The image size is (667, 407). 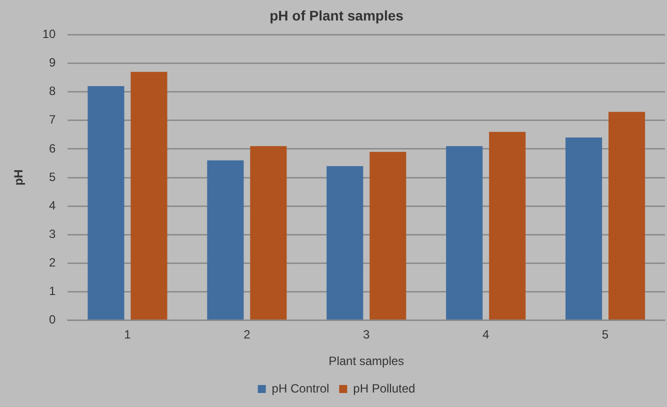 I want to click on x-axis-title: Plant samples, so click(x=366, y=361).